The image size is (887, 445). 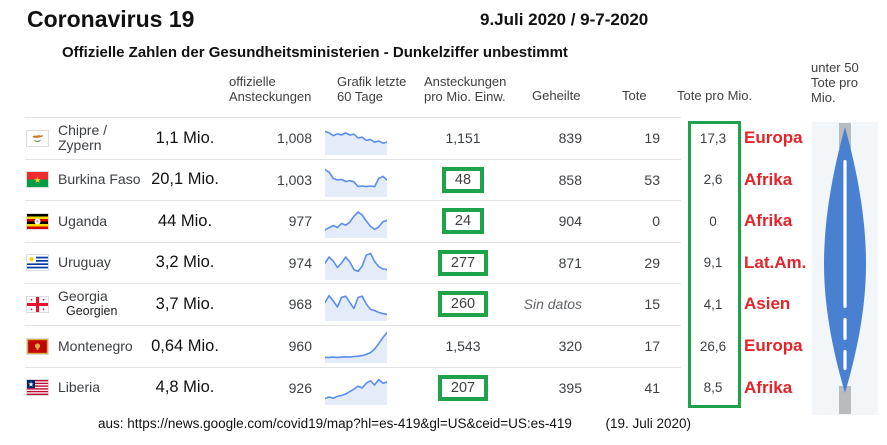 I want to click on population-value: 20,1 Mio., so click(x=185, y=179).